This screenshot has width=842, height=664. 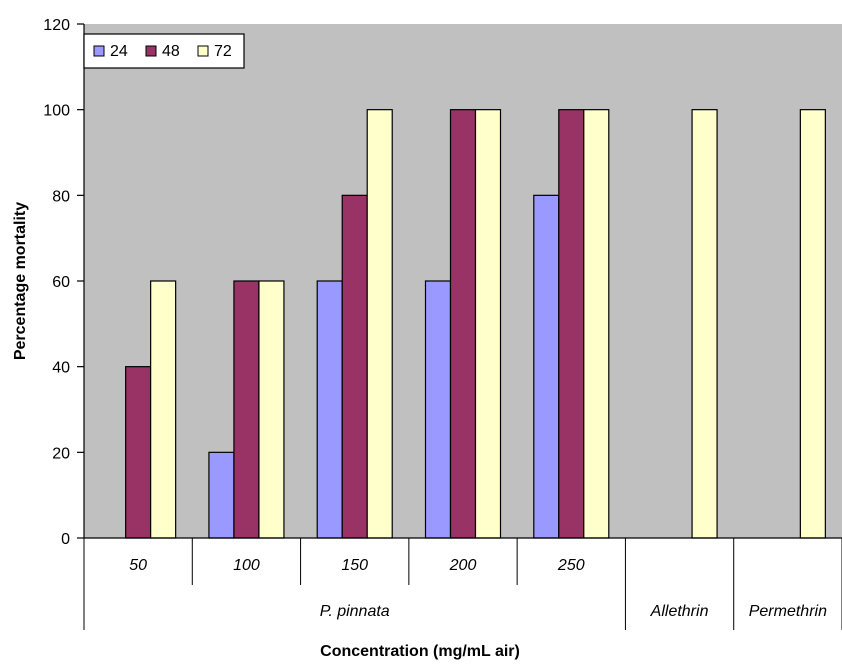 I want to click on x-tick-label: 250, so click(x=571, y=565).